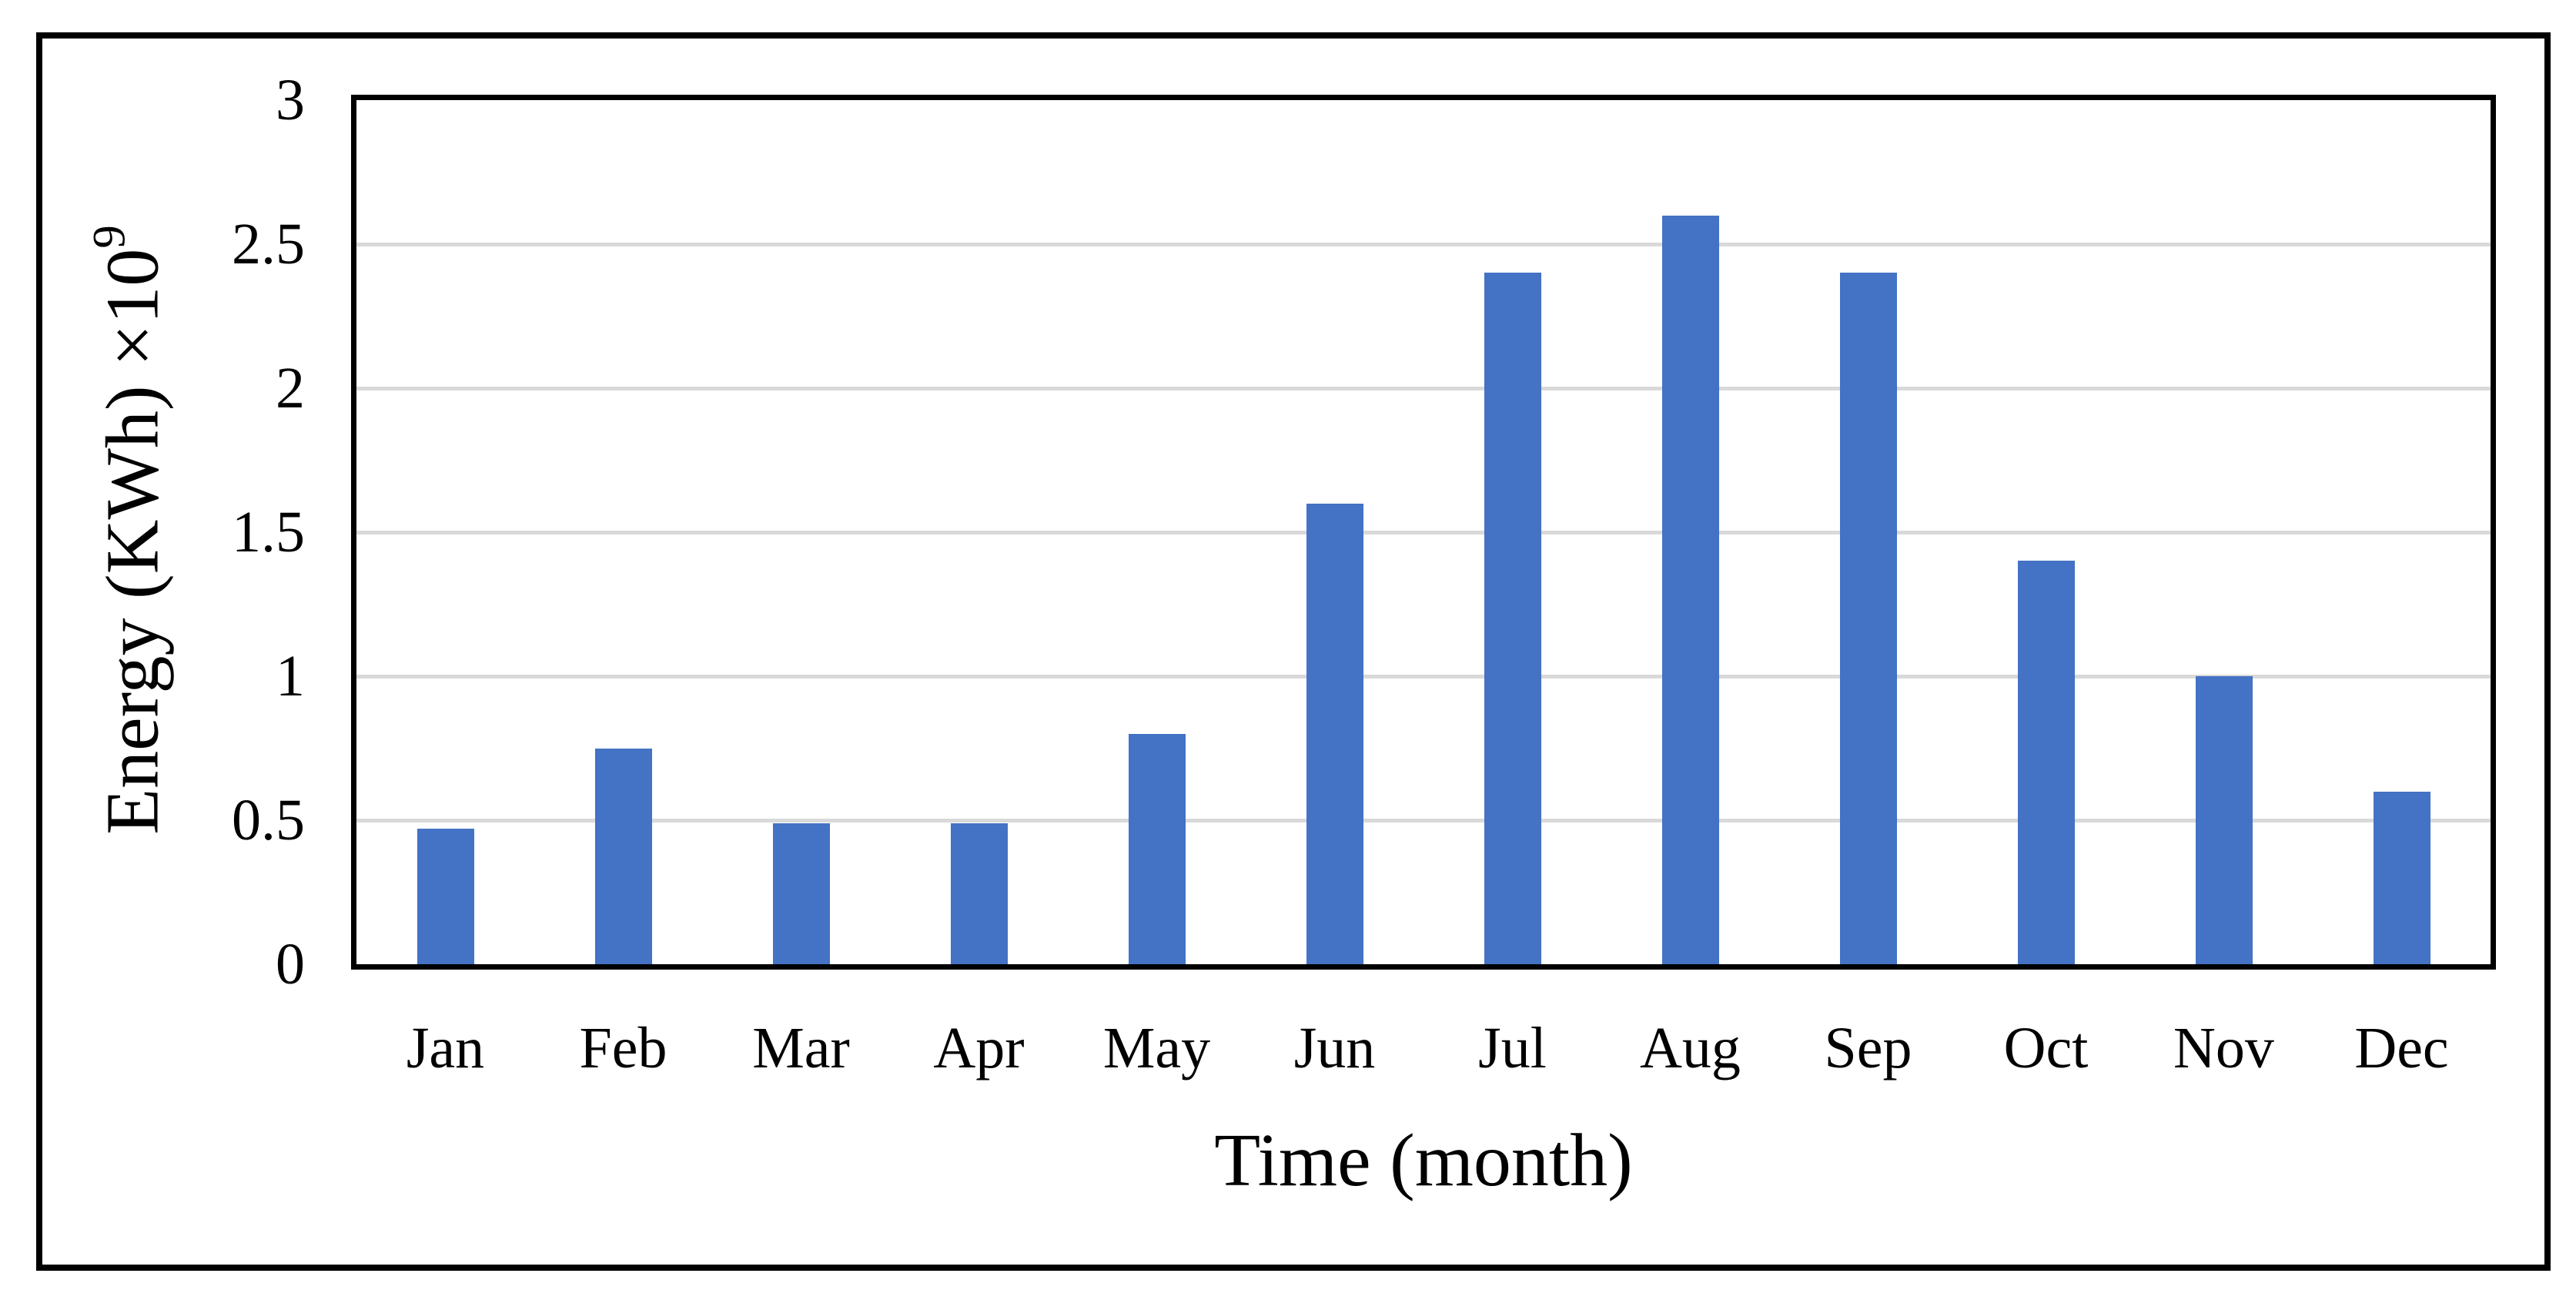 This screenshot has height=1300, width=2576. I want to click on bar-jun, so click(1334, 733).